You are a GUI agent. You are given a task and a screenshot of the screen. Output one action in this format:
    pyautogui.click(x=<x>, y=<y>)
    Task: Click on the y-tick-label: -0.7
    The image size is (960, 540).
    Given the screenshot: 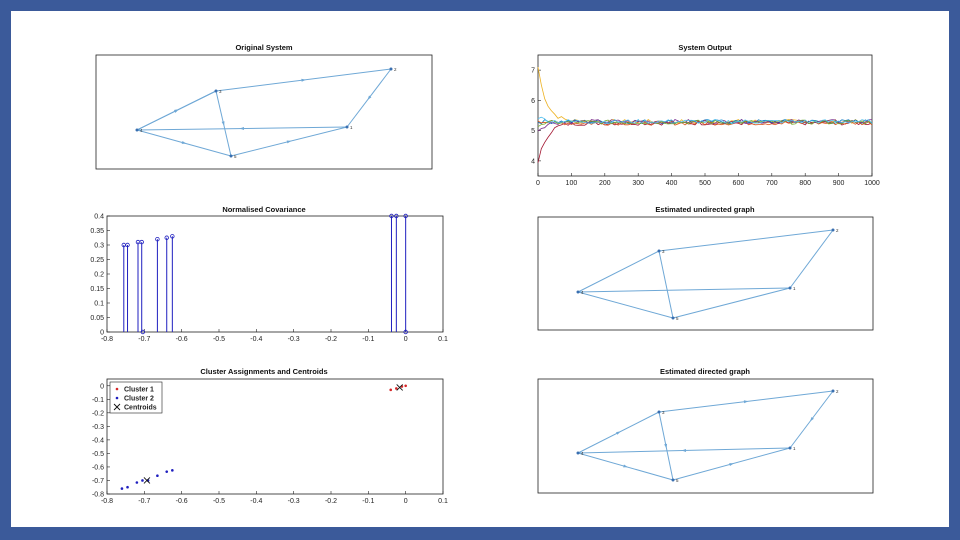 What is the action you would take?
    pyautogui.click(x=98, y=481)
    